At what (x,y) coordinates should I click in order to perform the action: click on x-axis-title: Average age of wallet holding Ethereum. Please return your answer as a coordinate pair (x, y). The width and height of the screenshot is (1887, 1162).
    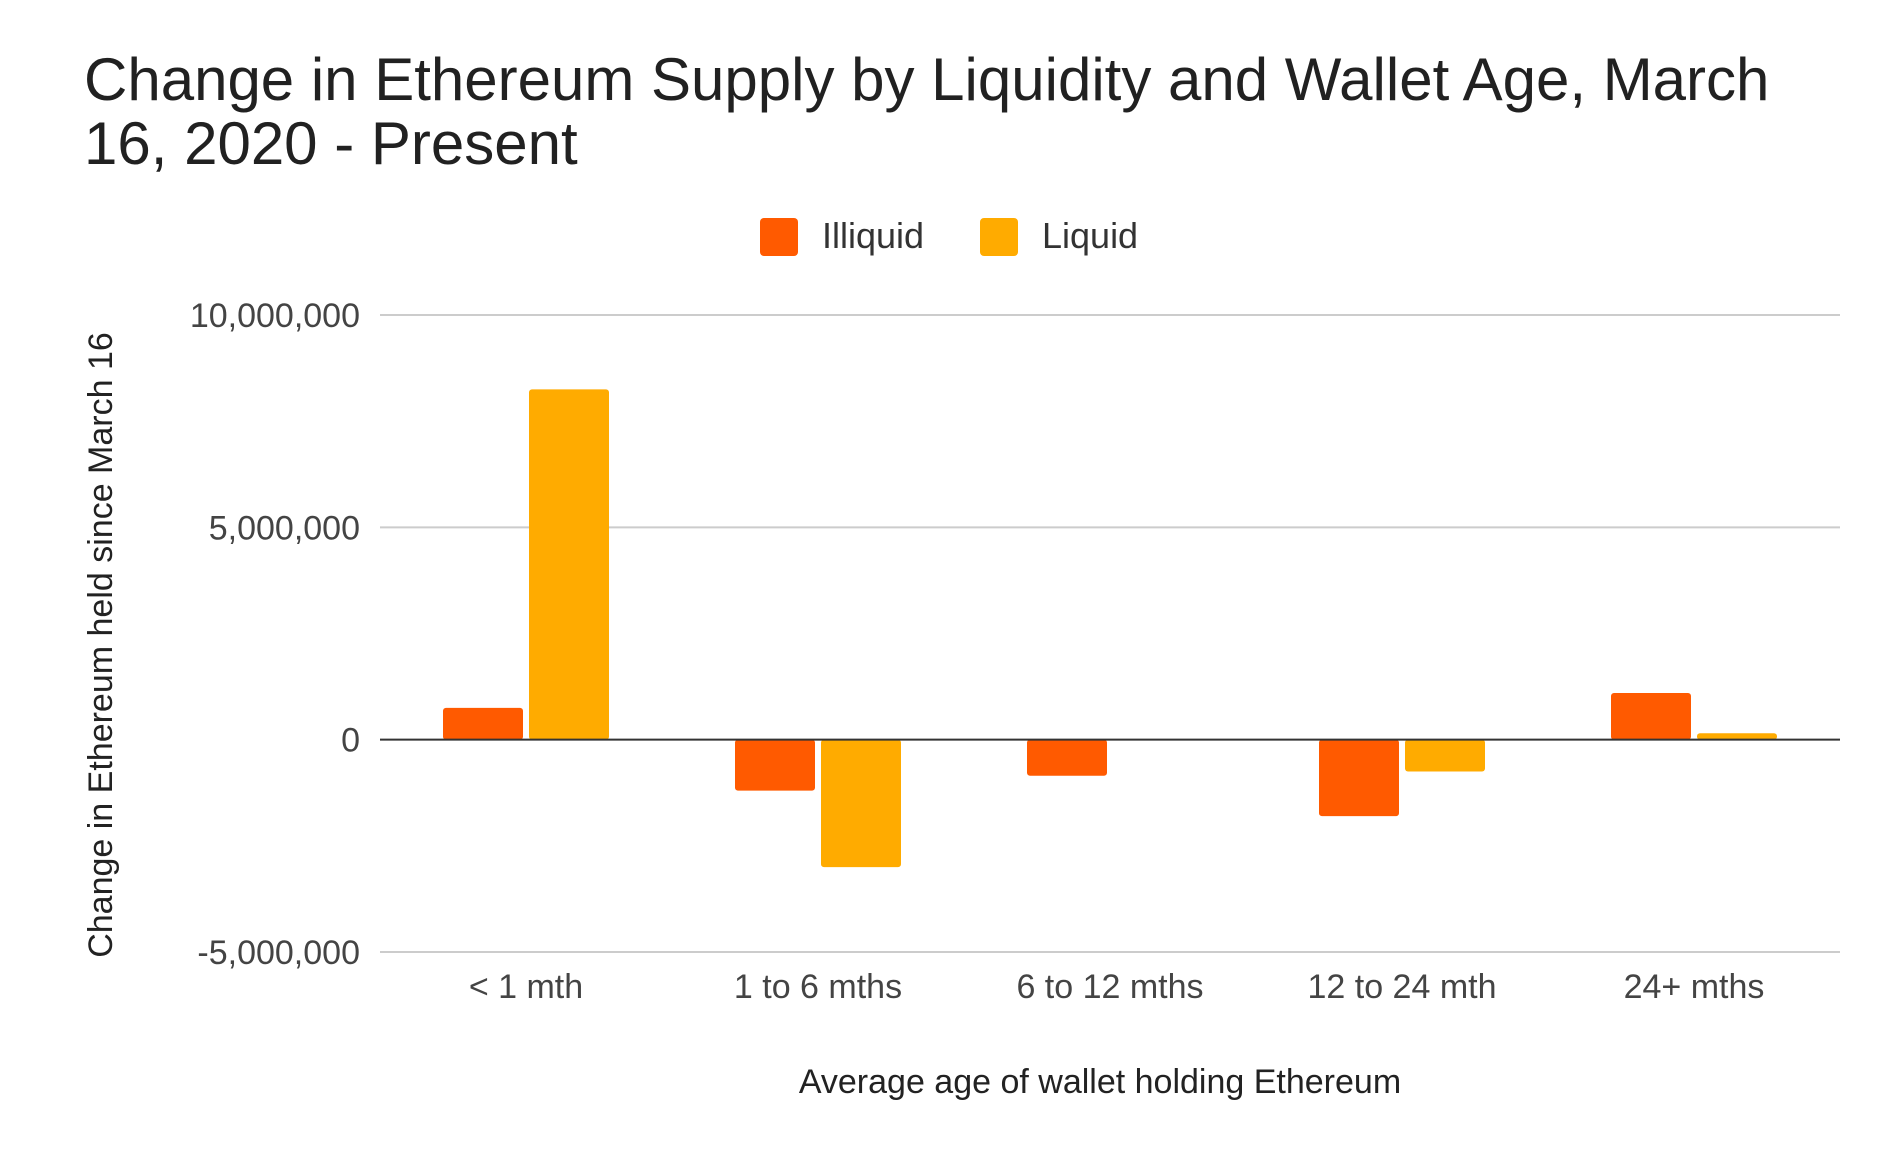
    Looking at the image, I should click on (1100, 1082).